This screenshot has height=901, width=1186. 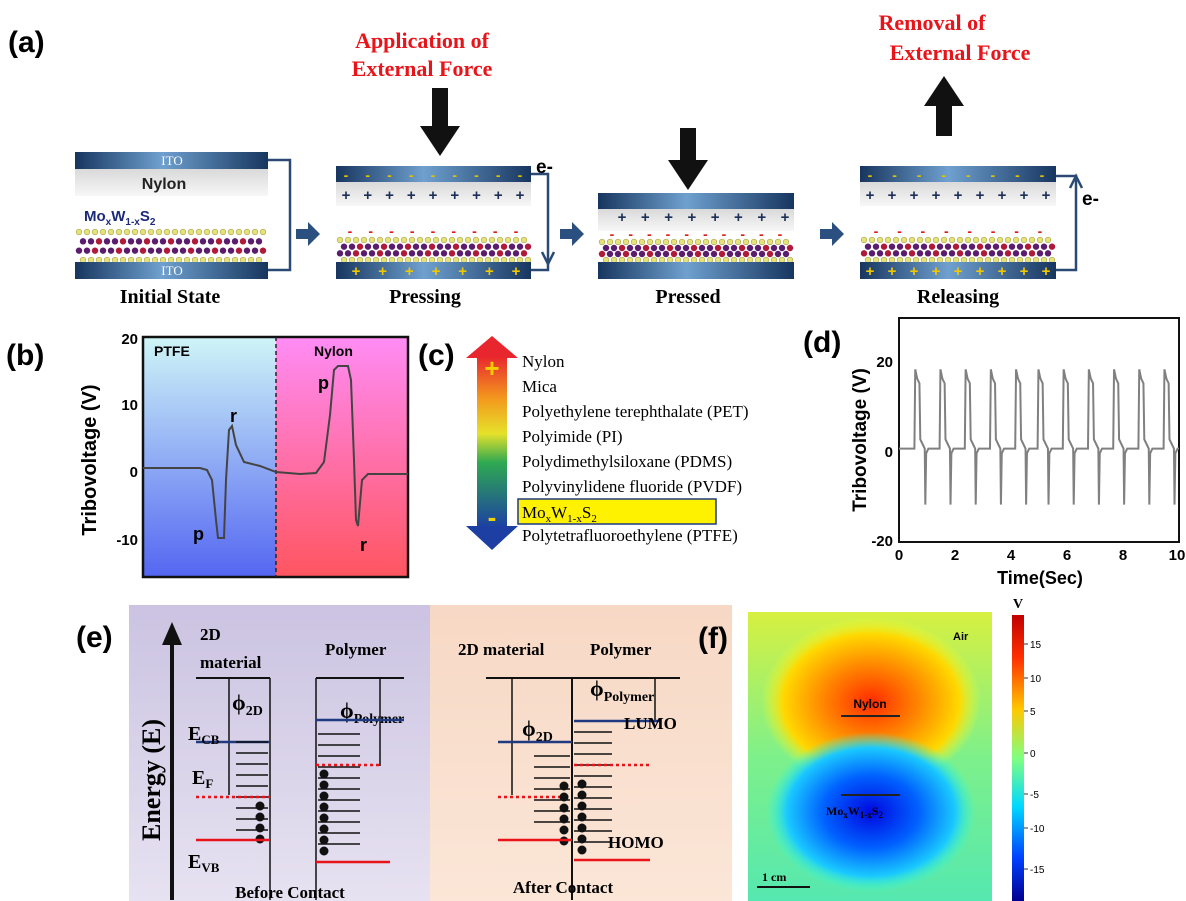 What do you see at coordinates (822, 342) in the screenshot?
I see `panel-d-label: (d)` at bounding box center [822, 342].